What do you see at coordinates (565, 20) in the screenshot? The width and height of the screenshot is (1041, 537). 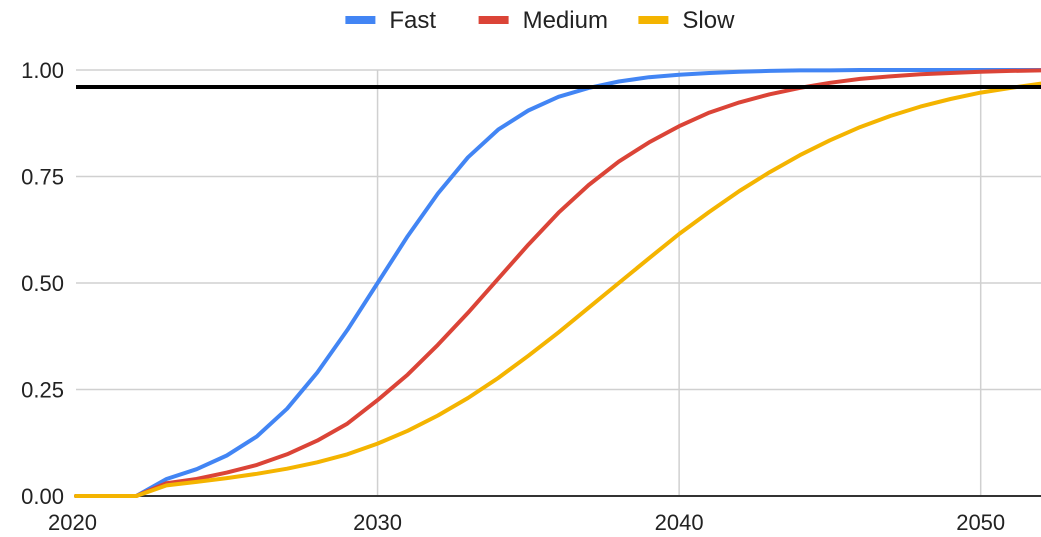 I see `legend-label: Medium` at bounding box center [565, 20].